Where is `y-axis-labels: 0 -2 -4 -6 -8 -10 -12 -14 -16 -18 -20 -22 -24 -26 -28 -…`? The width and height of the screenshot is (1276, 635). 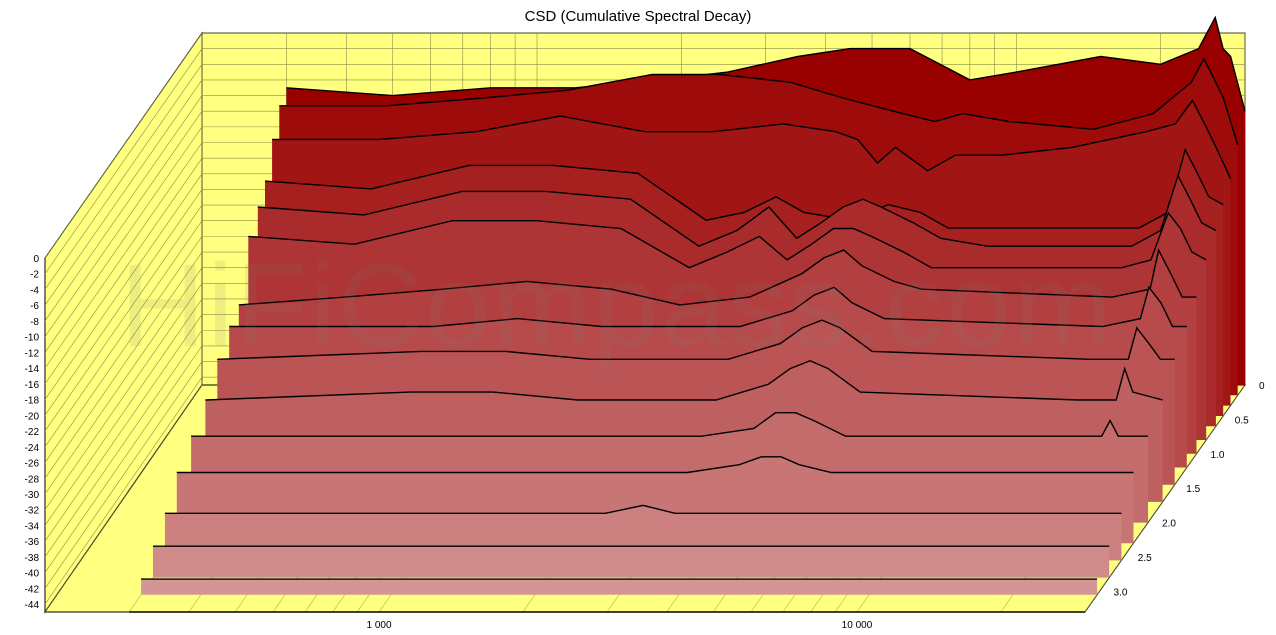 y-axis-labels: 0 -2 -4 -6 -8 -10 -12 -14 -16 -18 -20 -22 -24 -26 -28 -… is located at coordinates (32, 432).